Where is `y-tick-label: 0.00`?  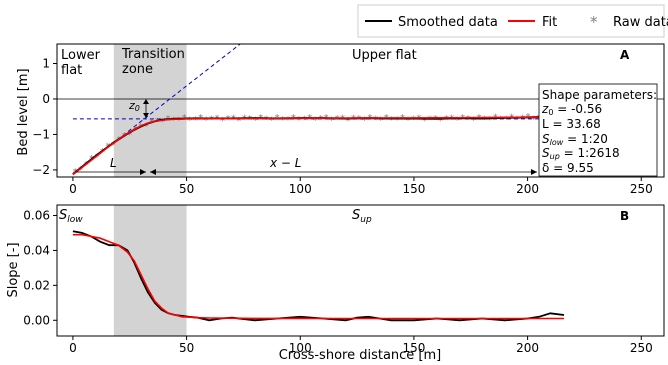 y-tick-label: 0.00 is located at coordinates (36, 320).